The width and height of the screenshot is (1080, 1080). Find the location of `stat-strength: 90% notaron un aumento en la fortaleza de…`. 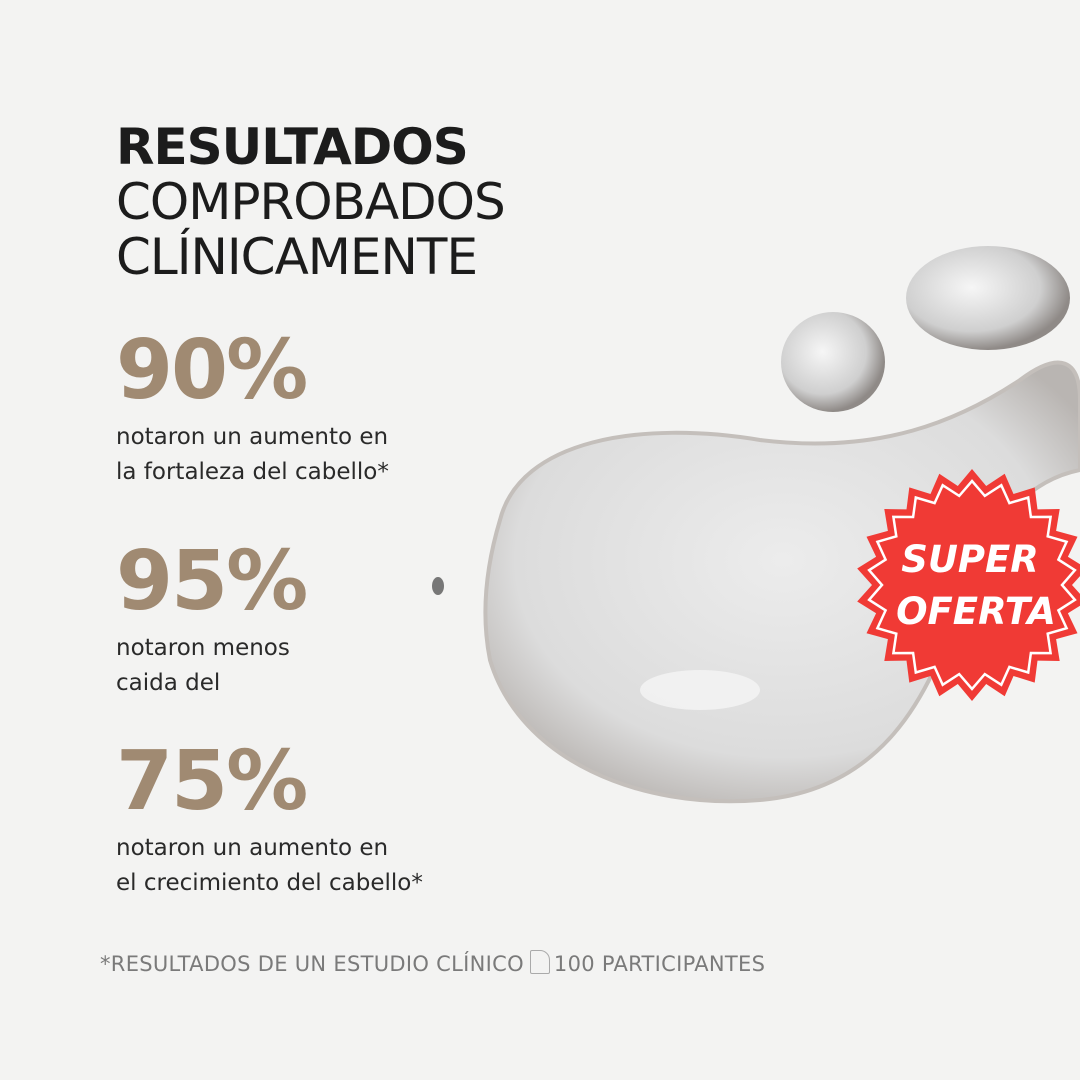

stat-strength: 90% notaron un aumento en la fortaleza de… is located at coordinates (252, 408).